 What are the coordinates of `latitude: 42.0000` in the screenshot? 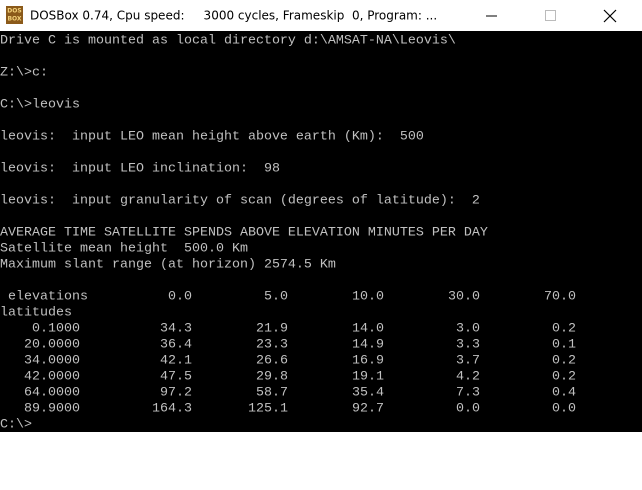 It's located at (52, 377).